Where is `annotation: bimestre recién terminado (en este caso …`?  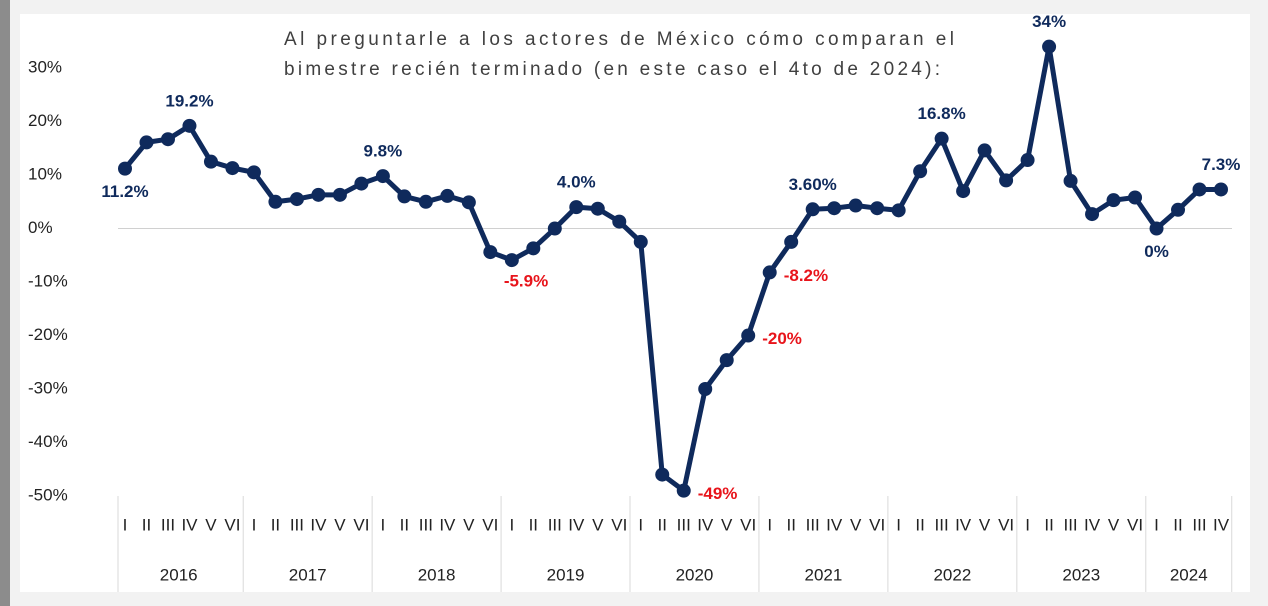 annotation: bimestre recién terminado (en este caso … is located at coordinates (612, 69).